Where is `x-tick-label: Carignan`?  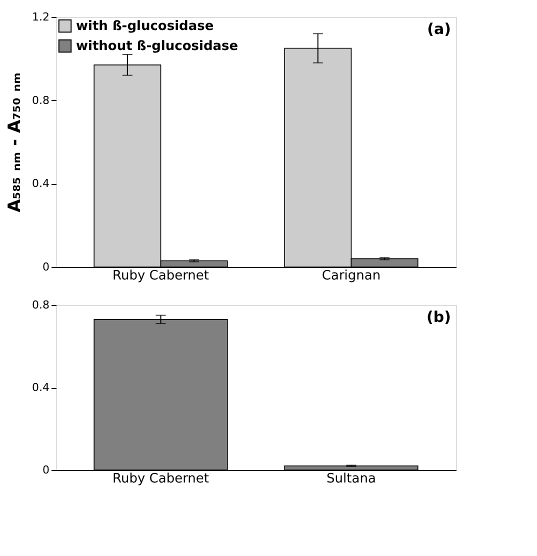 x-tick-label: Carignan is located at coordinates (351, 276).